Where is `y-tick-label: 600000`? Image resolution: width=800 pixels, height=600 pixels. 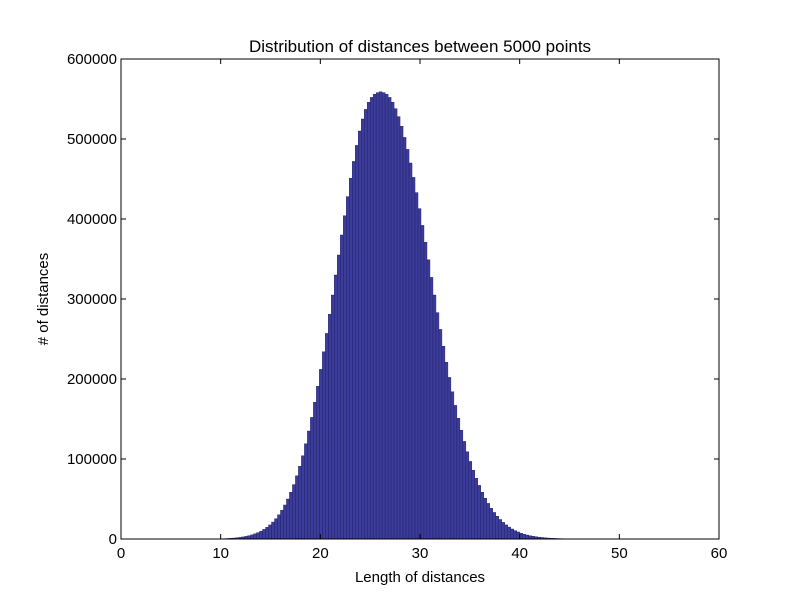
y-tick-label: 600000 is located at coordinates (92, 59).